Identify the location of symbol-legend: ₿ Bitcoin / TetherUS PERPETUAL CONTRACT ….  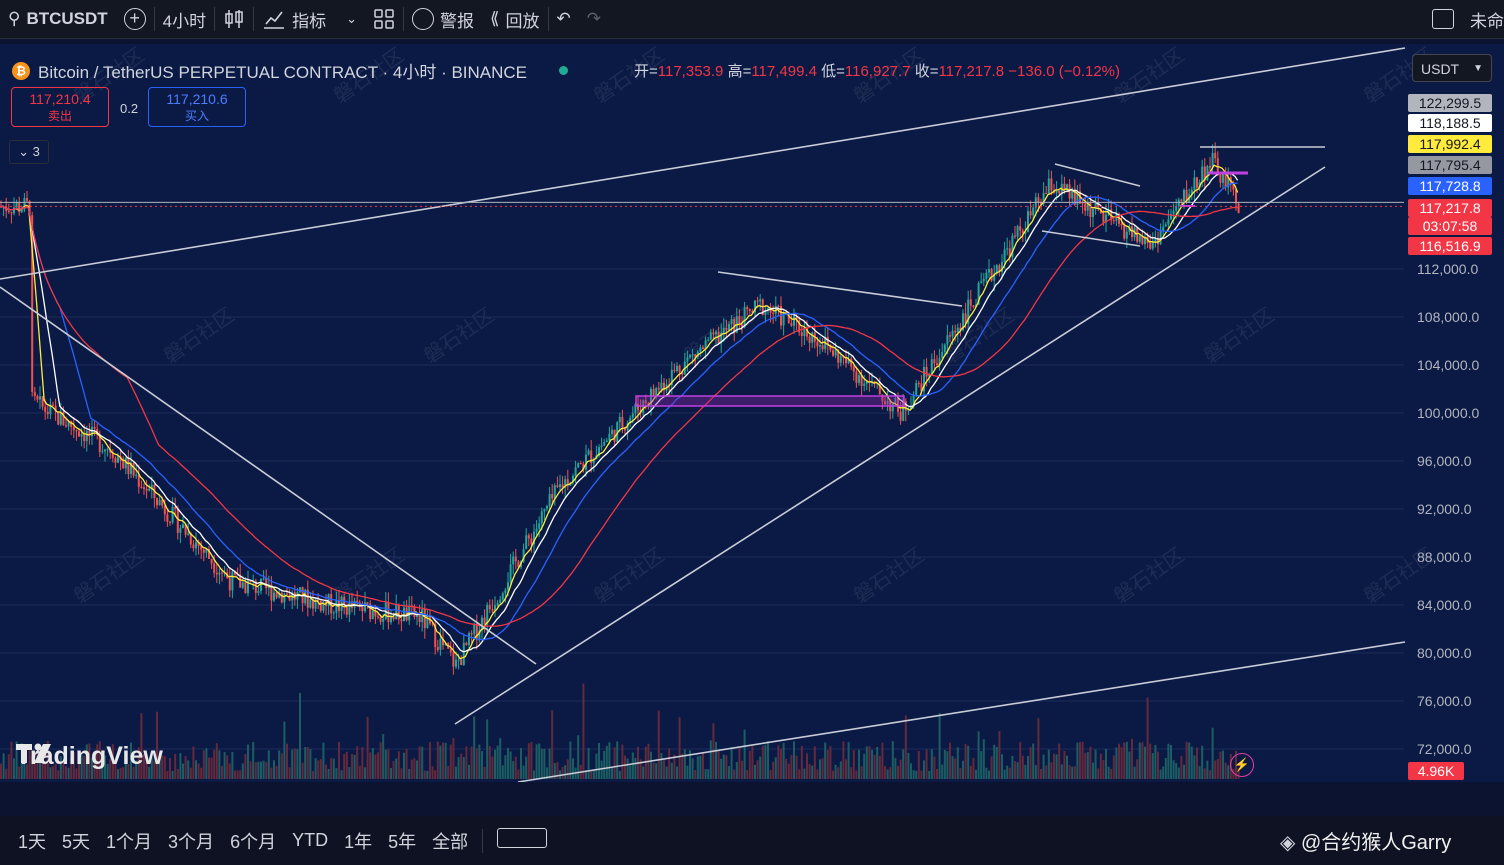
(290, 70).